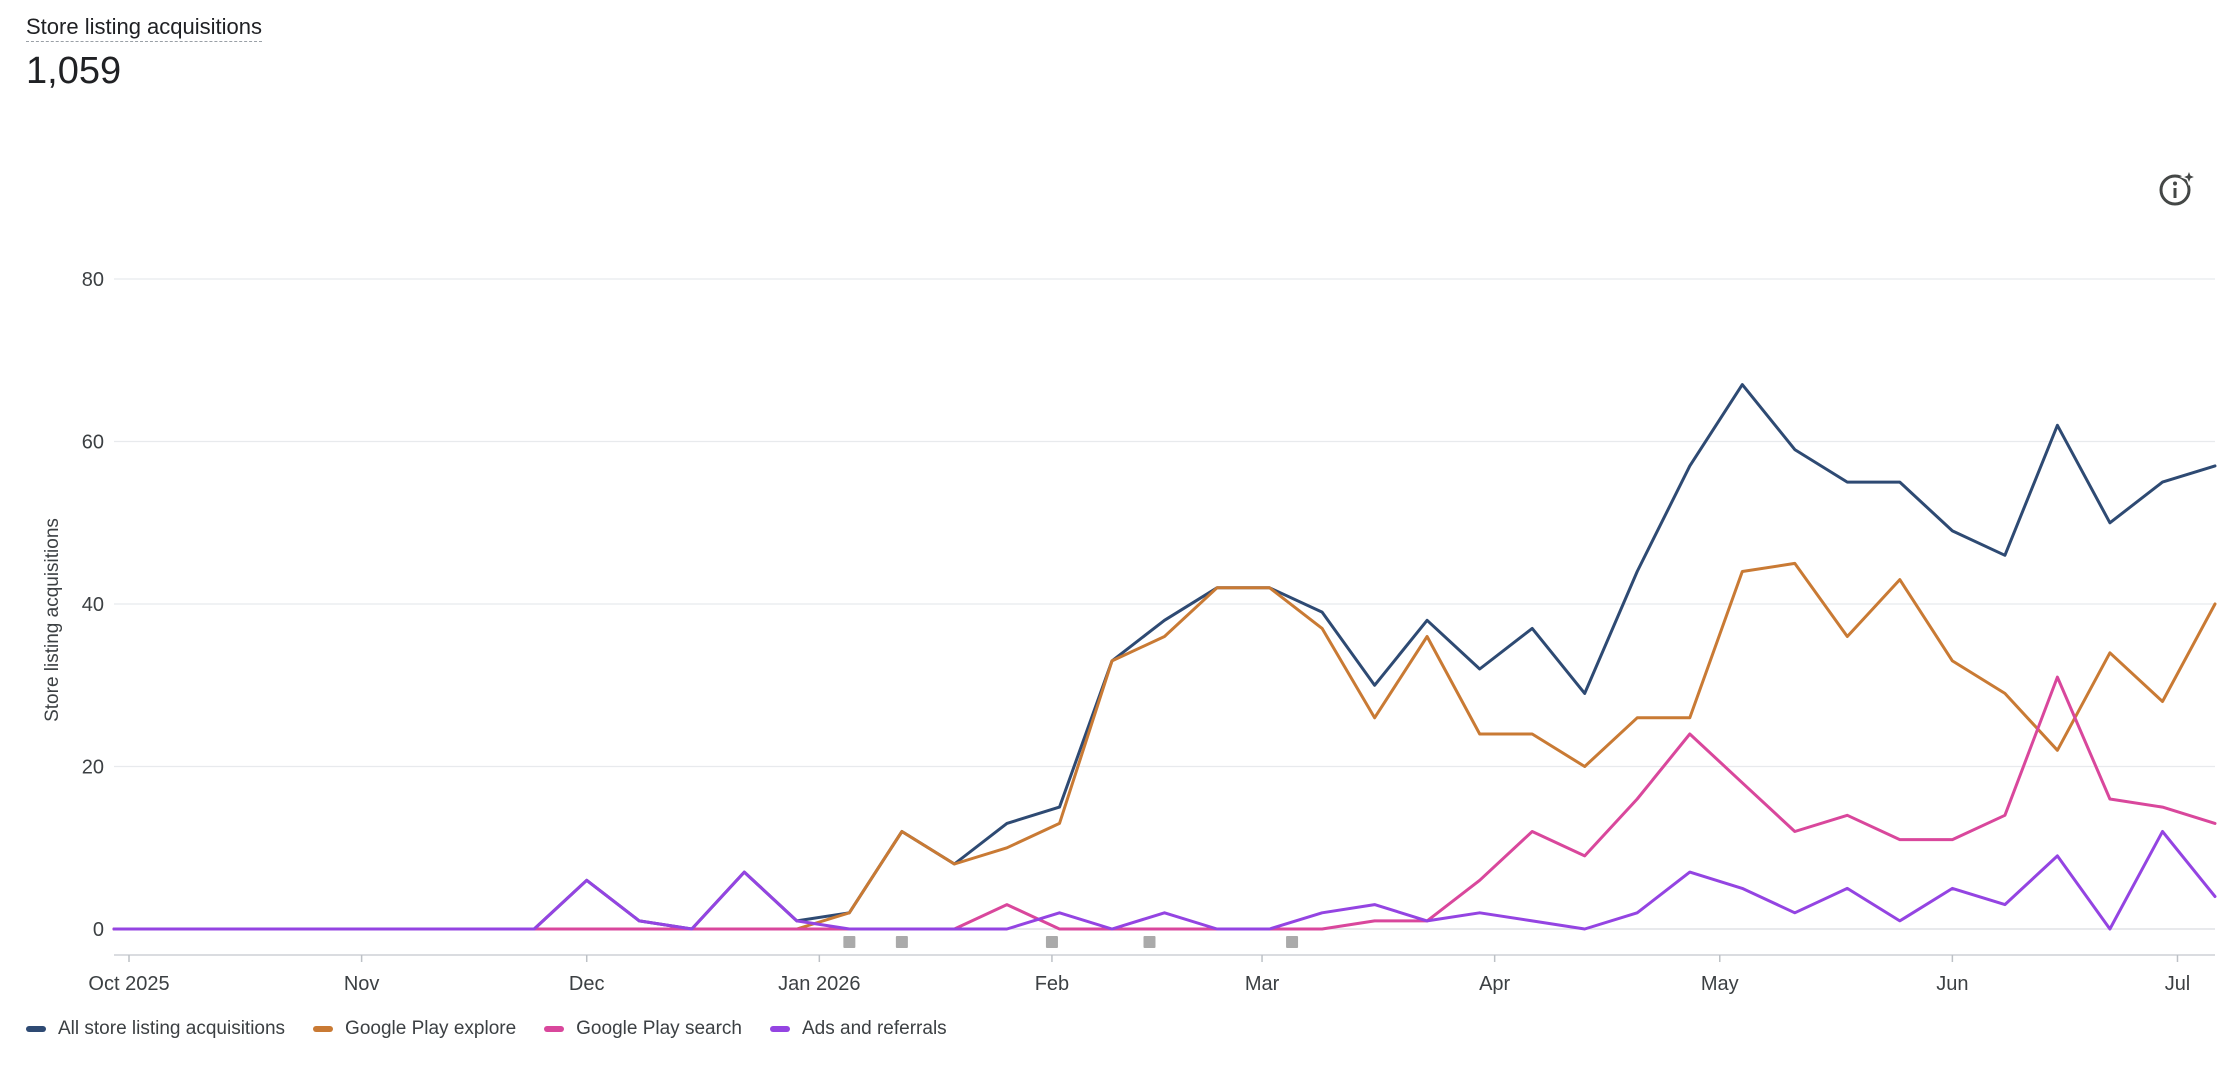  I want to click on x-tick-label: Oct 2025, so click(128, 984).